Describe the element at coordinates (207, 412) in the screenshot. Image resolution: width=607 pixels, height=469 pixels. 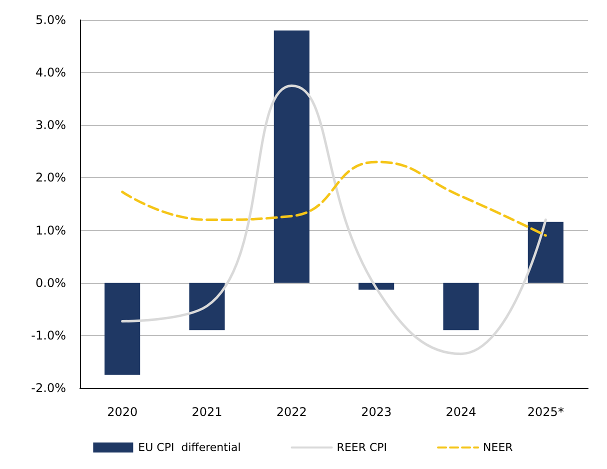
I see `x-tick-label: 2021` at that location.